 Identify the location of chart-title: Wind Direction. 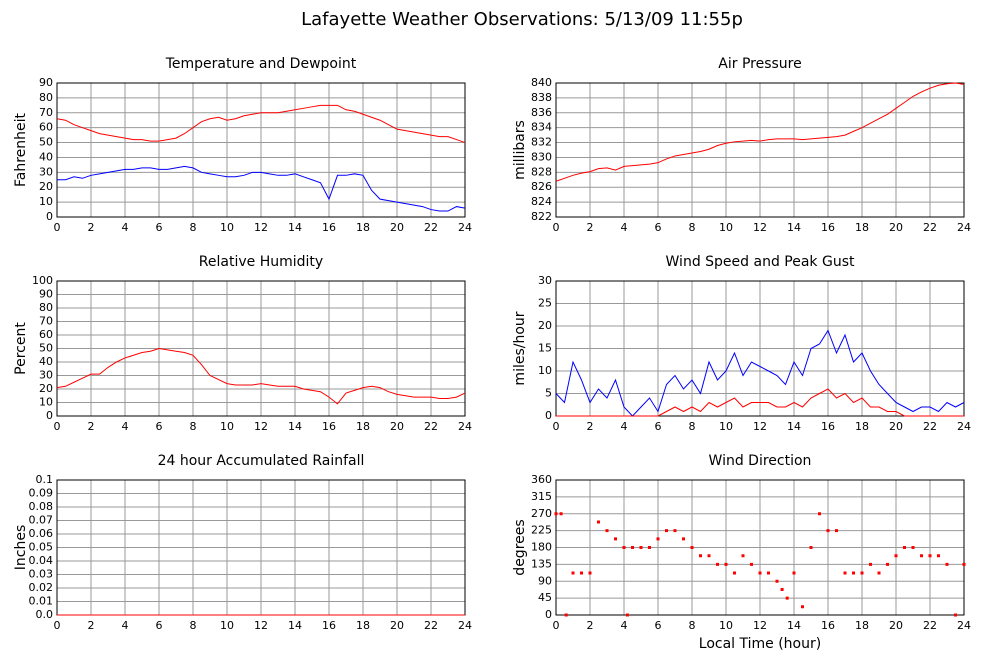
(760, 461).